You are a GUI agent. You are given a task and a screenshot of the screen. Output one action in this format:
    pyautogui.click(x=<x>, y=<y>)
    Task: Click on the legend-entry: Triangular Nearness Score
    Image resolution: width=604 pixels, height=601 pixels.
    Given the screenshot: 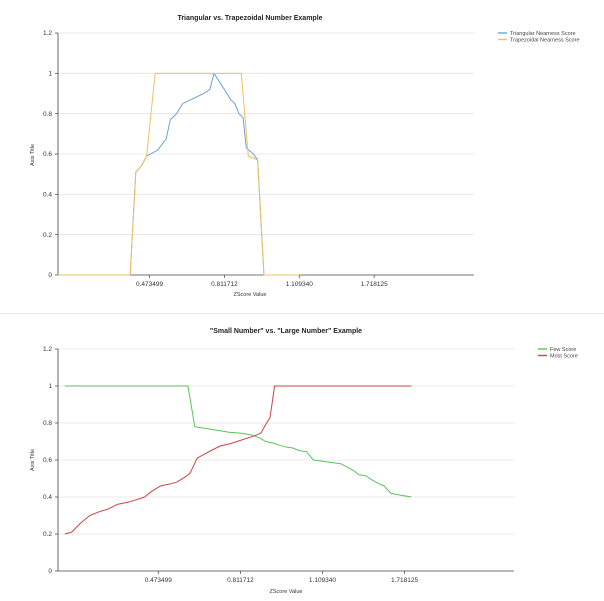 What is the action you would take?
    pyautogui.click(x=543, y=34)
    